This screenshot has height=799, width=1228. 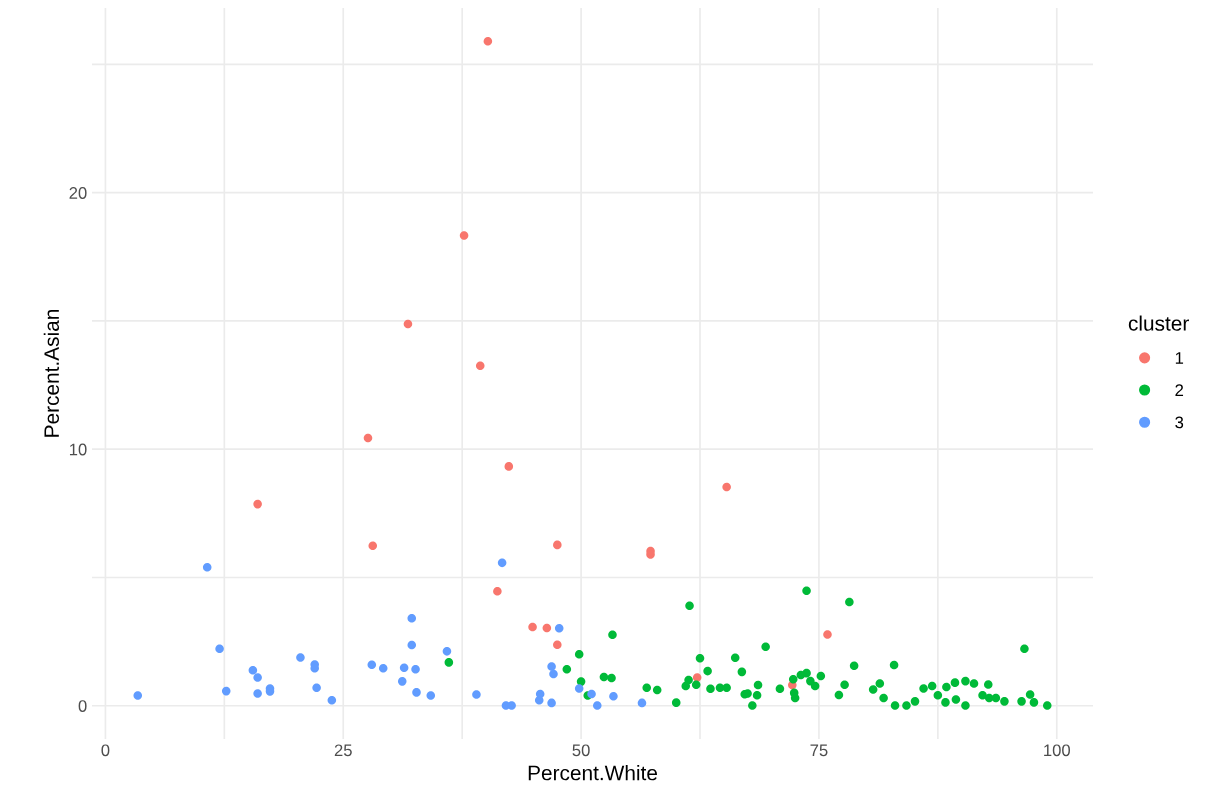 What do you see at coordinates (593, 773) in the screenshot?
I see `x-axis-title: Percent.White` at bounding box center [593, 773].